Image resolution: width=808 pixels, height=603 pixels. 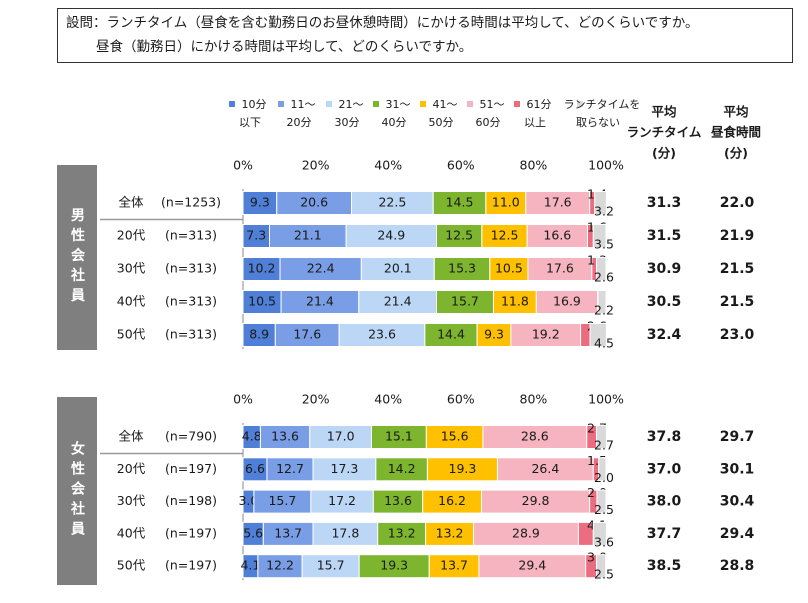 I want to click on value-label: 4.8, so click(x=252, y=436).